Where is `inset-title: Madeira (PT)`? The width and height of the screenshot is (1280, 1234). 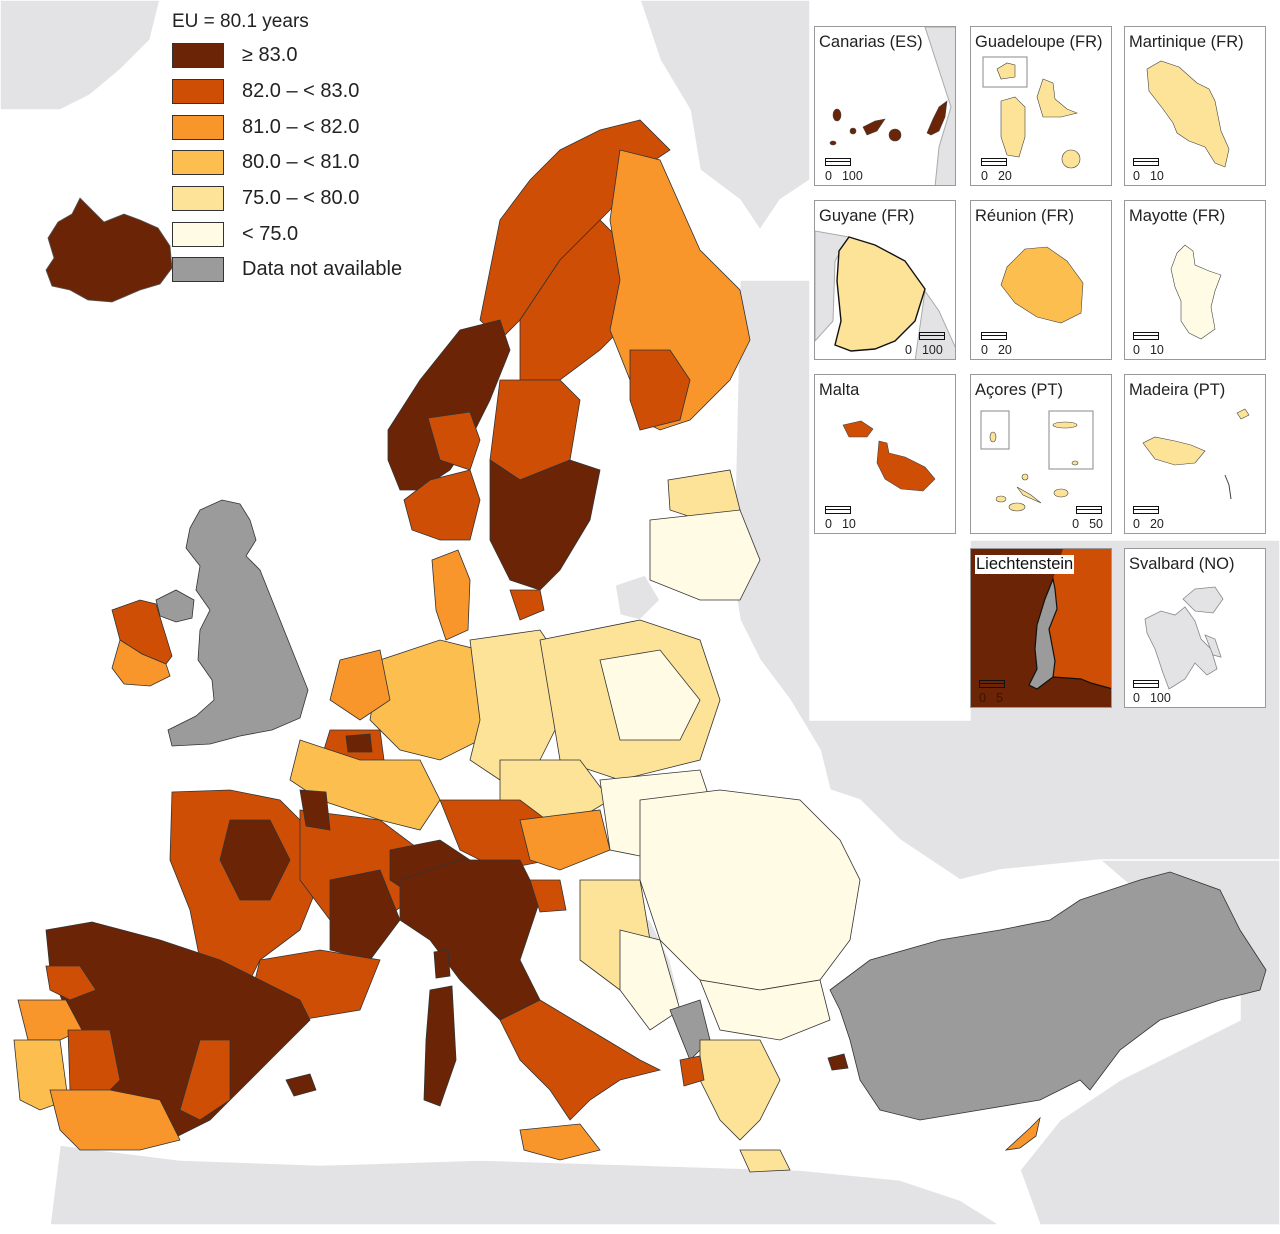
inset-title: Madeira (PT) is located at coordinates (1177, 390).